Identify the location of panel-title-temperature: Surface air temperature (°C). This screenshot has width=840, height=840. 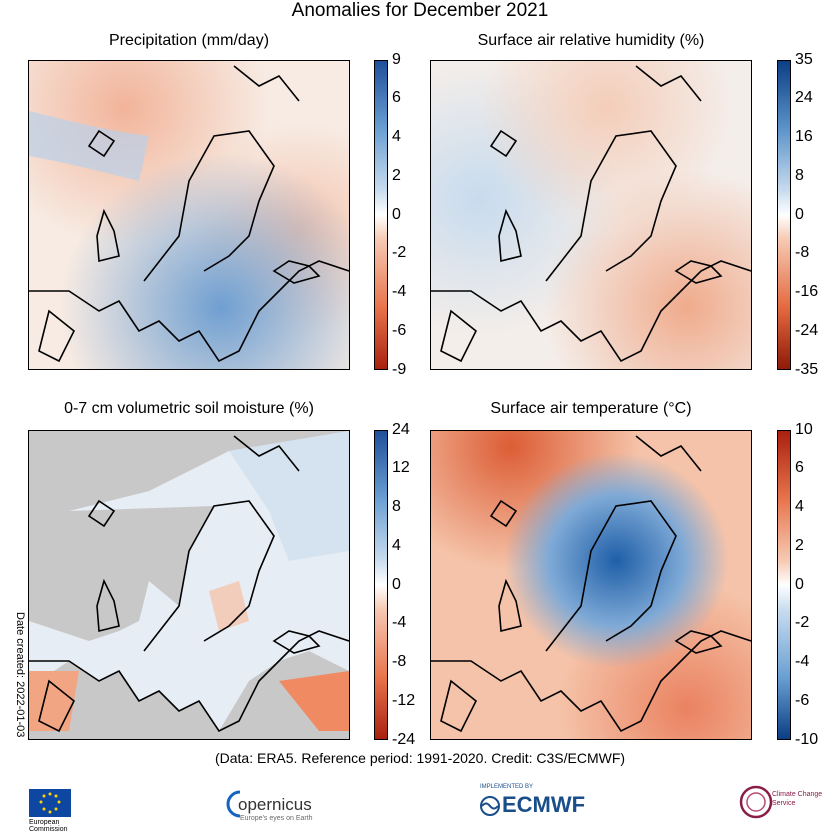
(591, 408).